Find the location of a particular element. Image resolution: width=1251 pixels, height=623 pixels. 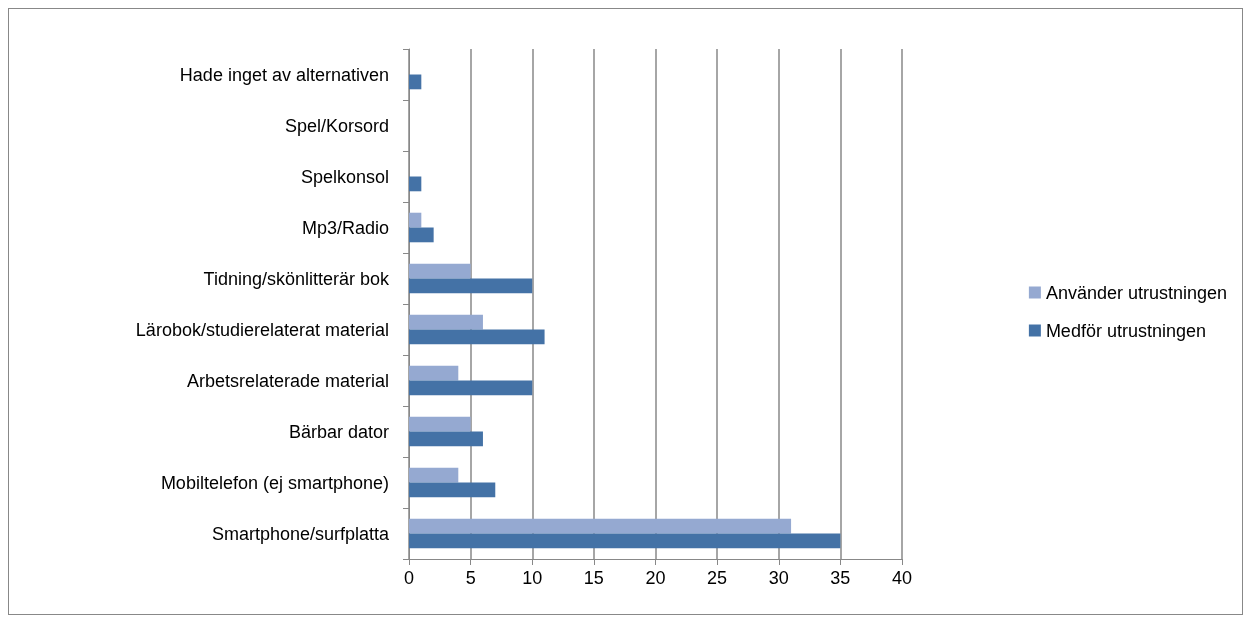

legend-label: Medför utrustningen is located at coordinates (1125, 330).